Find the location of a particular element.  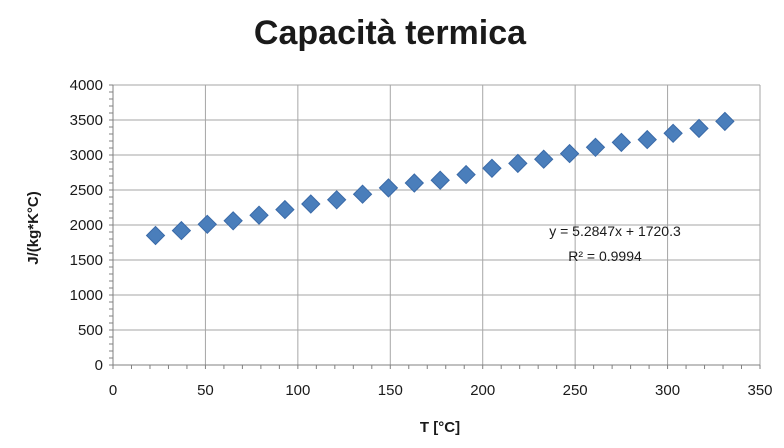

y-tick-label: 2000 is located at coordinates (86, 225).